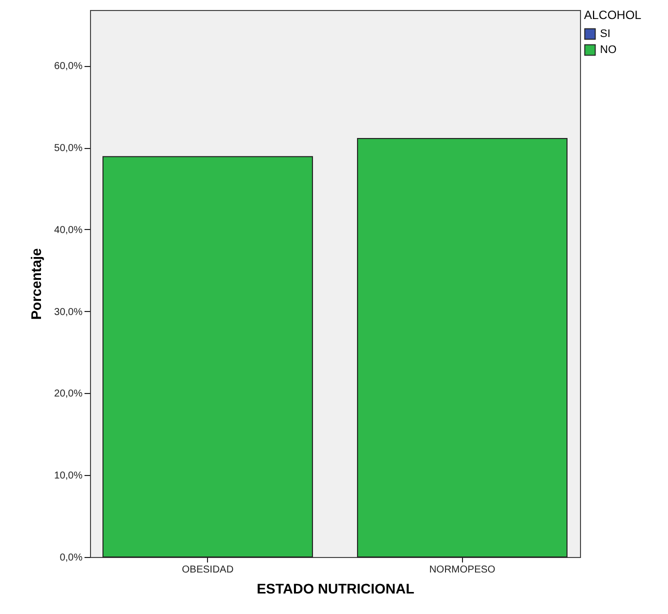 This screenshot has width=668, height=614. I want to click on y-tick-label: 30,0%, so click(68, 312).